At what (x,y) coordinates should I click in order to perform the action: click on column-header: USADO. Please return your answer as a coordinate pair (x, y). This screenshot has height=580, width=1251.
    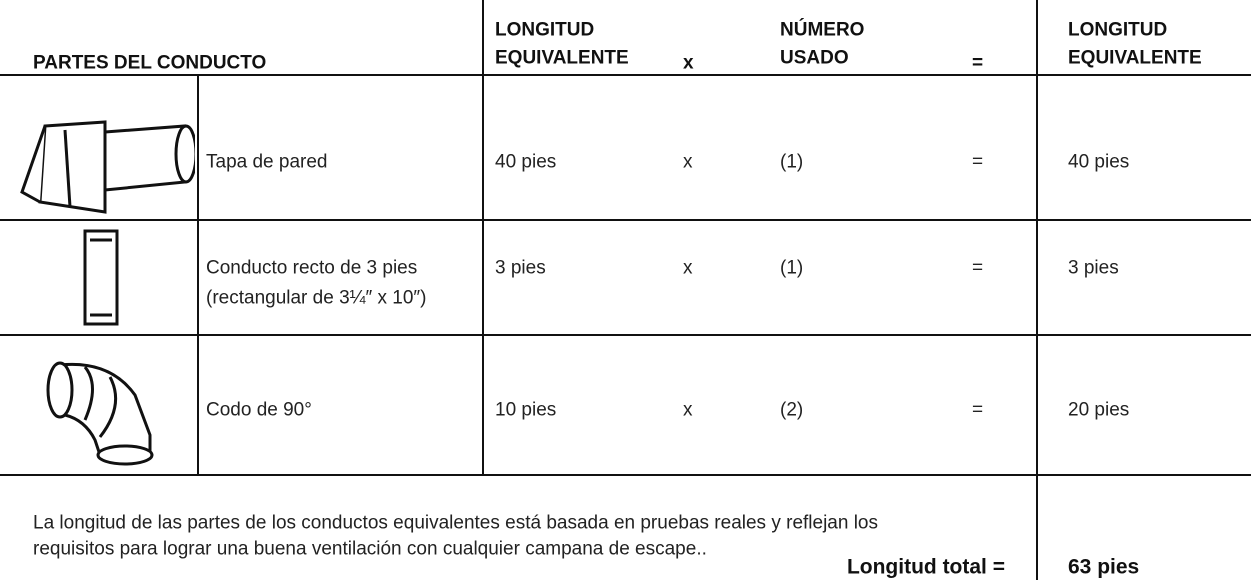
    Looking at the image, I should click on (814, 58).